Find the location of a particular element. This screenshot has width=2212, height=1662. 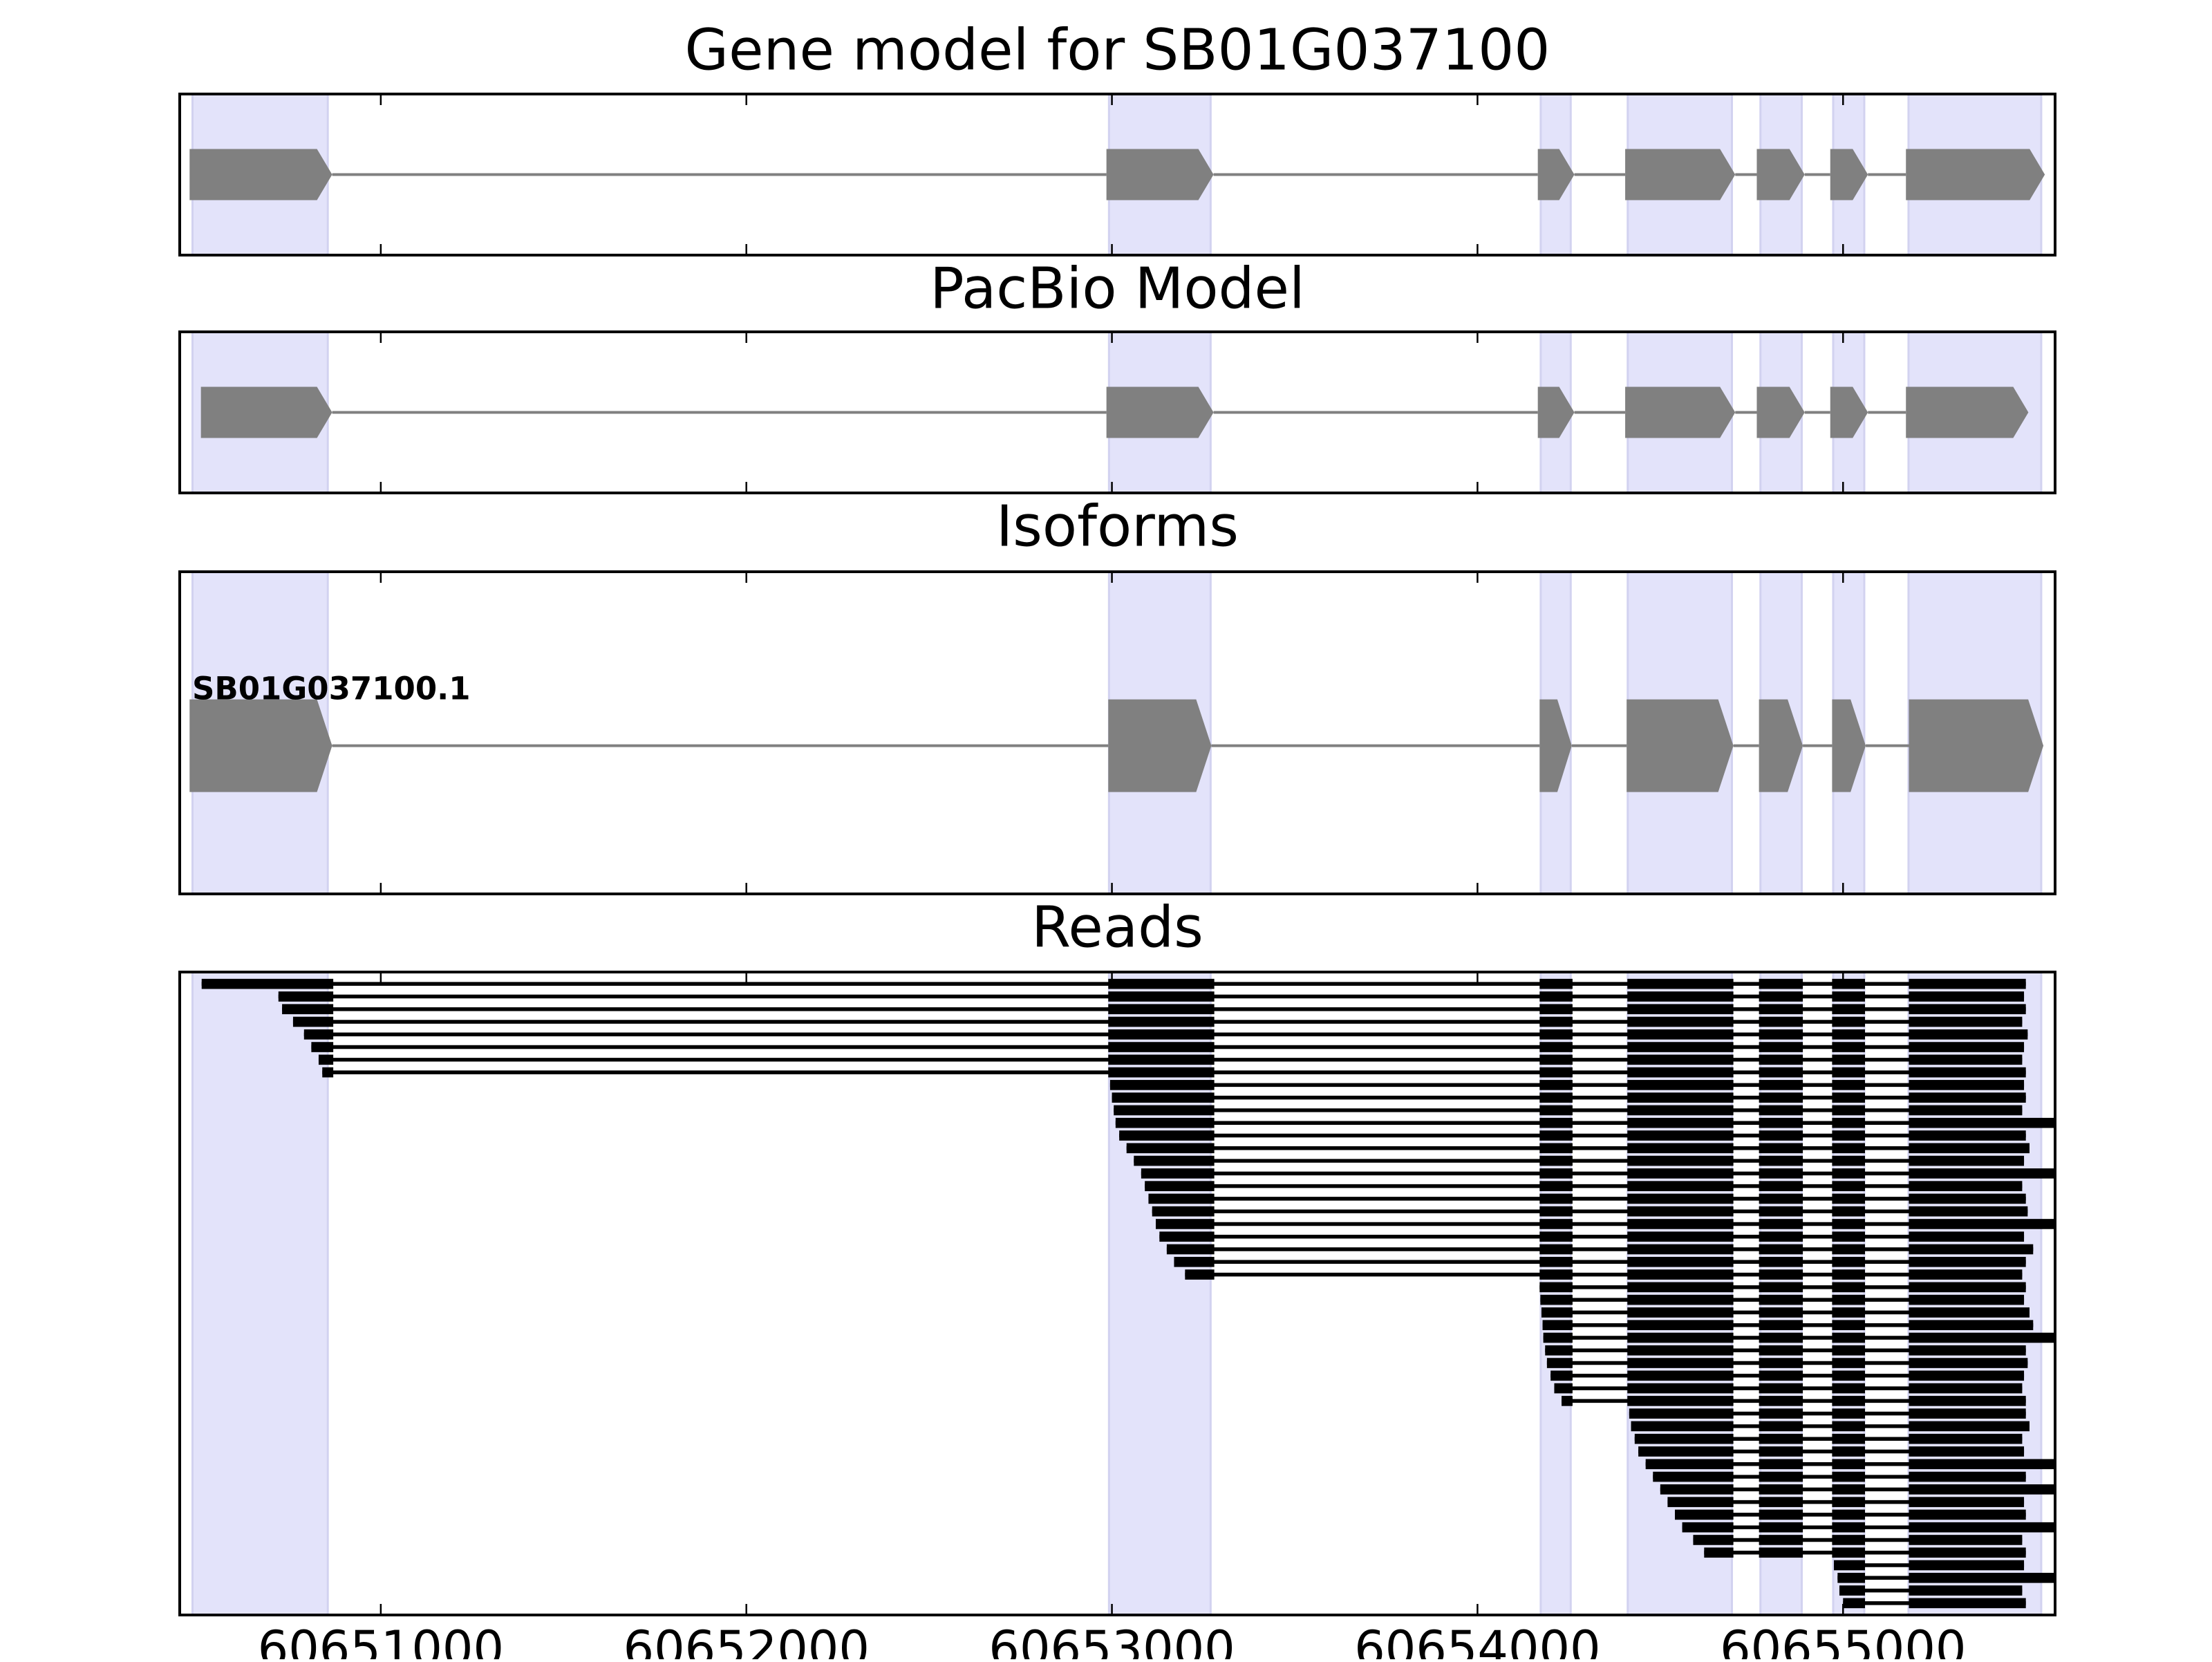

panel-title: Reads is located at coordinates (1117, 928).